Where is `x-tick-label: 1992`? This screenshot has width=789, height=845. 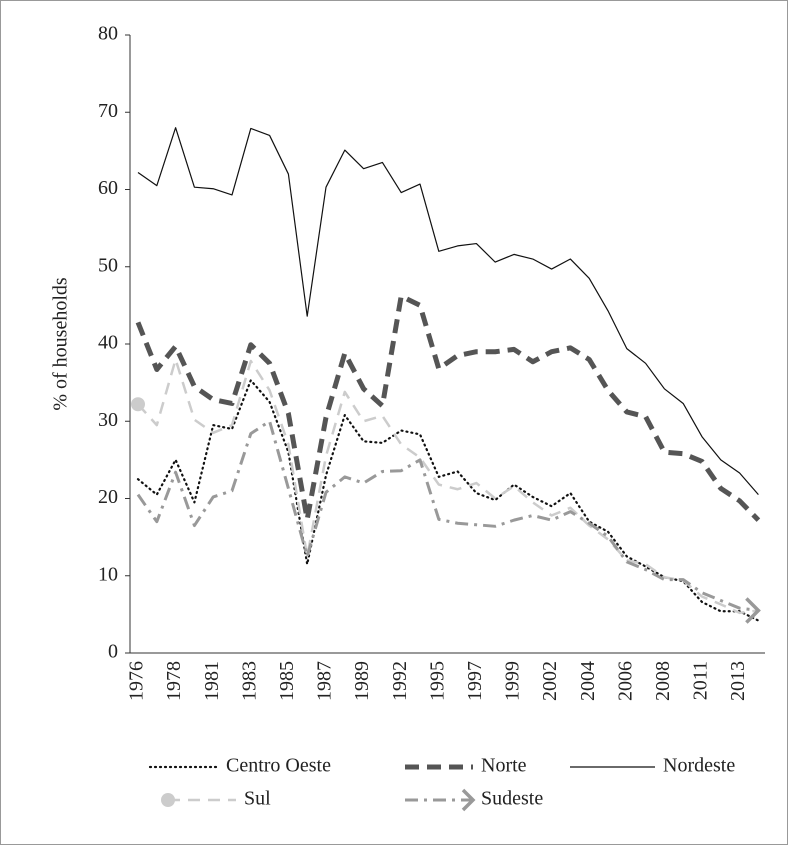 x-tick-label: 1992 is located at coordinates (400, 681).